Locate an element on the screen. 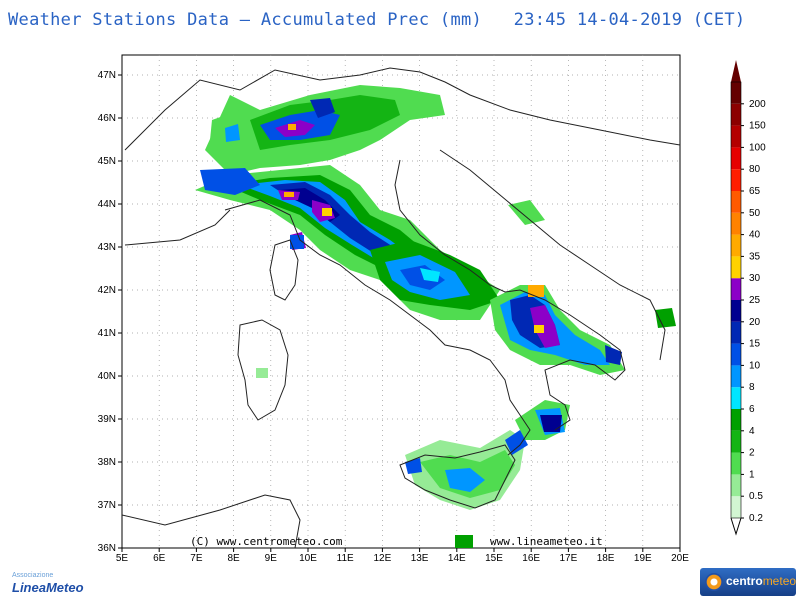 The image size is (800, 600). lat-tick-label: 44N is located at coordinates (107, 204).